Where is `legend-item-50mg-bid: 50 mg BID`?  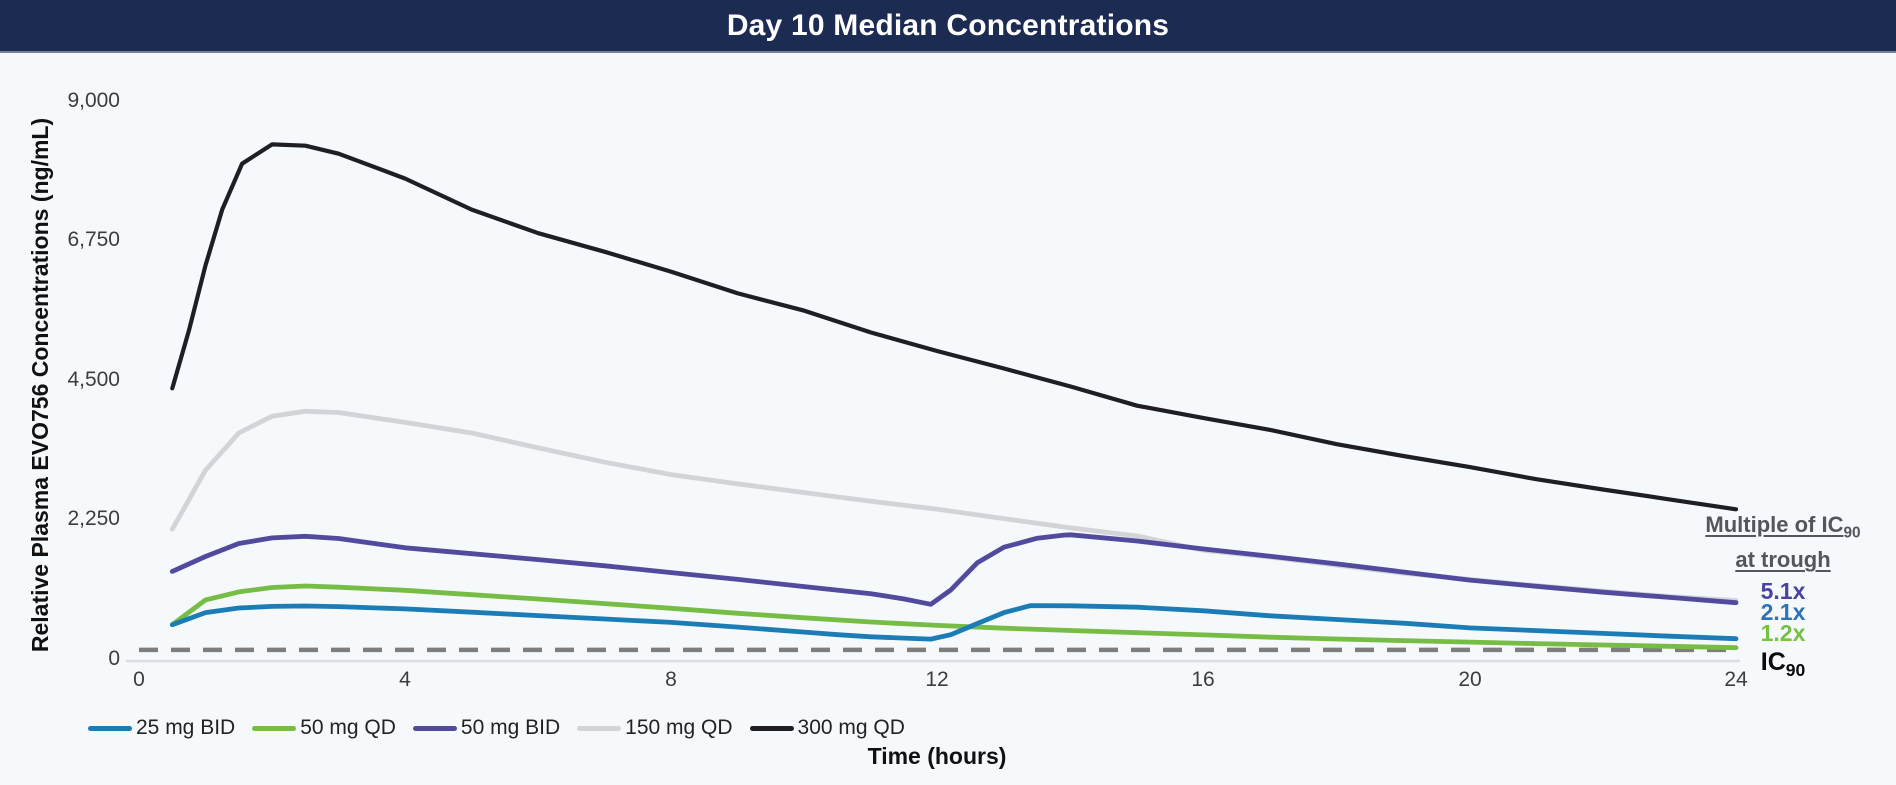 legend-item-50mg-bid: 50 mg BID is located at coordinates (486, 728).